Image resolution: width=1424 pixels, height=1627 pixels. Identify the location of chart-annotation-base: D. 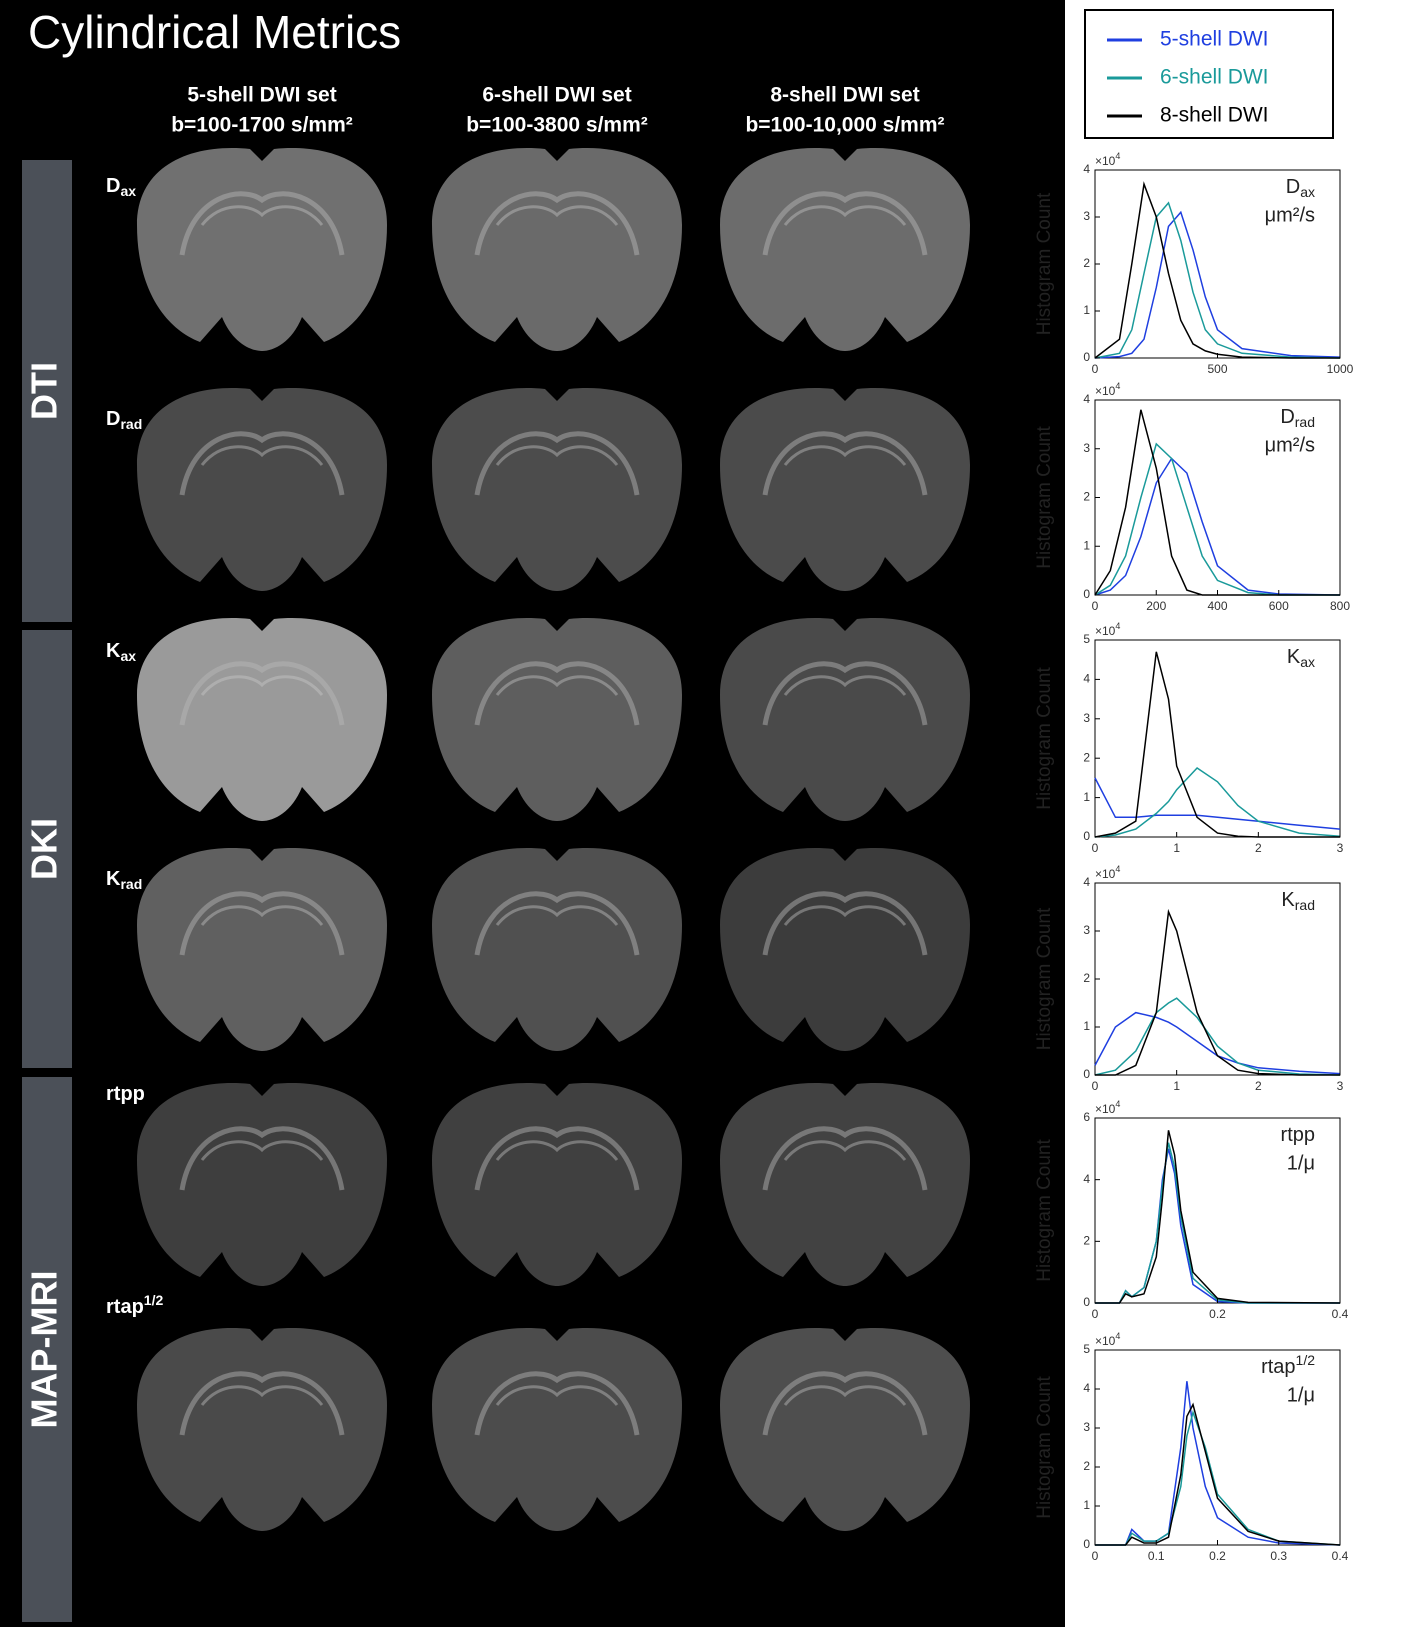
(1287, 417).